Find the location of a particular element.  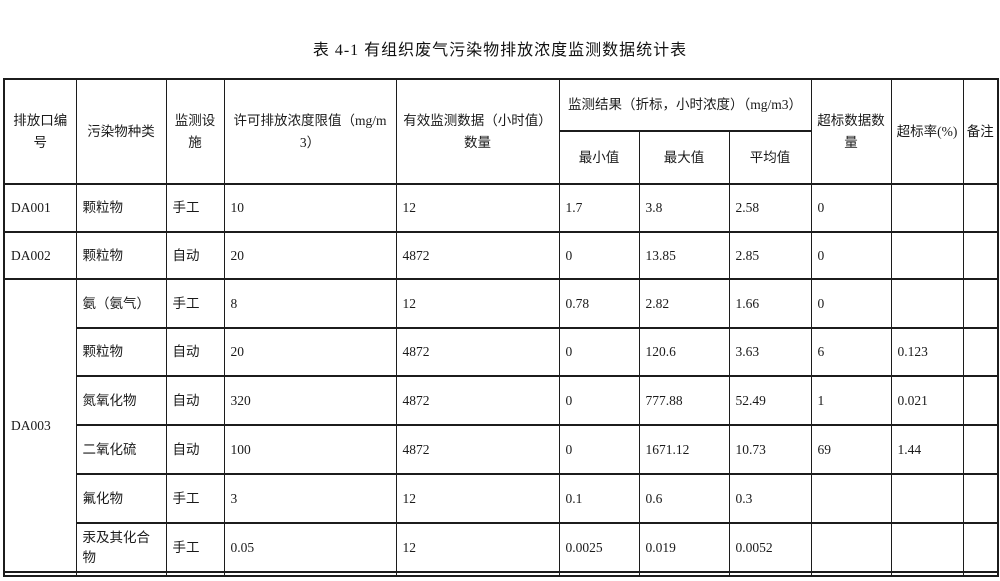

cell-min: 0.0025 is located at coordinates (599, 547).